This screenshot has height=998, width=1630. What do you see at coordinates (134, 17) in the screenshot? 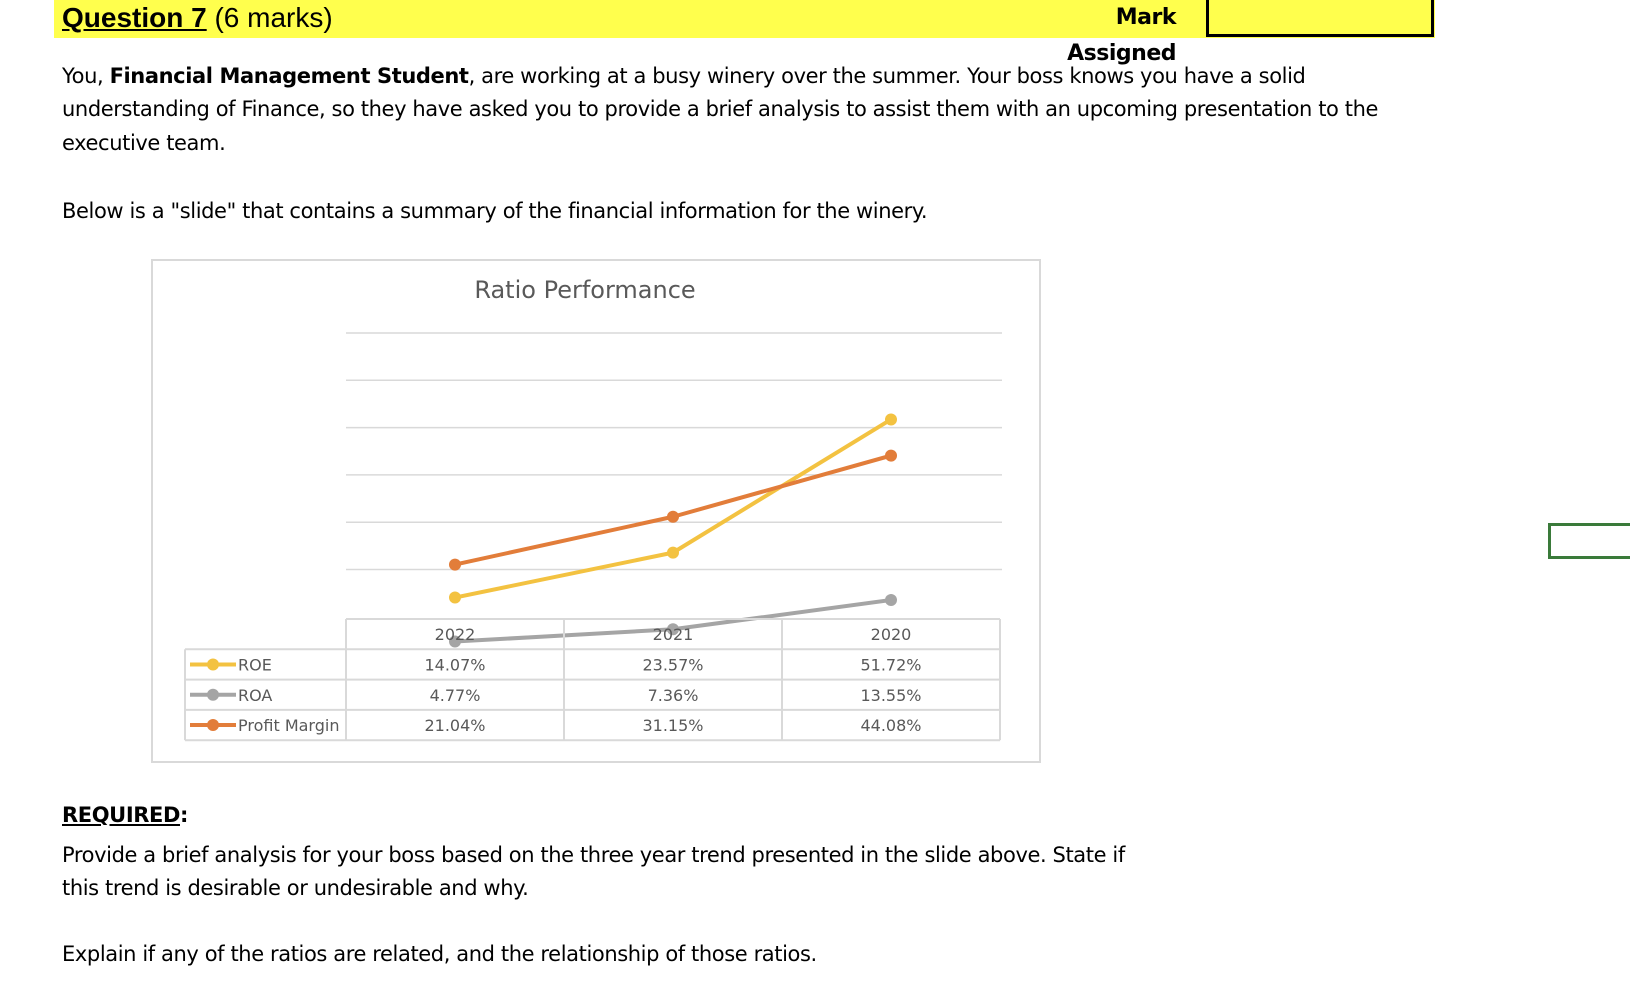
I see `question-number: Question 7` at bounding box center [134, 17].